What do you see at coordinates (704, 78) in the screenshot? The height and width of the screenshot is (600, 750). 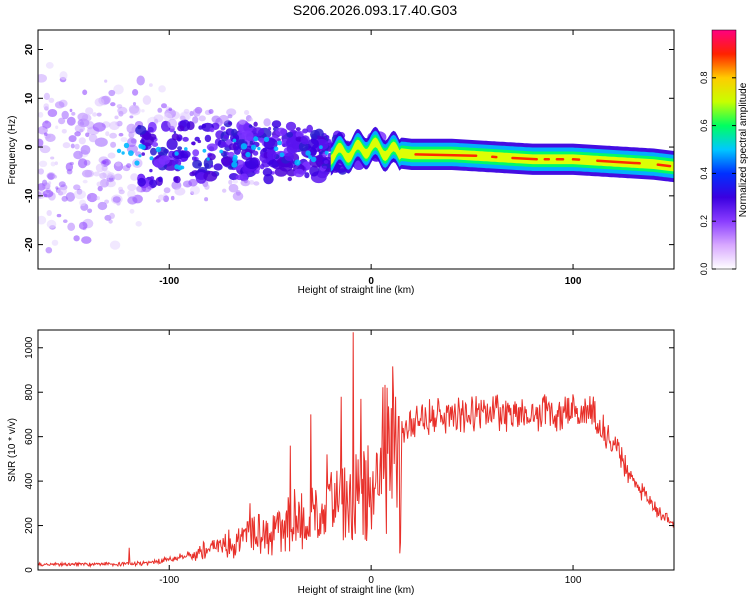 I see `colorbar-tick-label: 0.8` at bounding box center [704, 78].